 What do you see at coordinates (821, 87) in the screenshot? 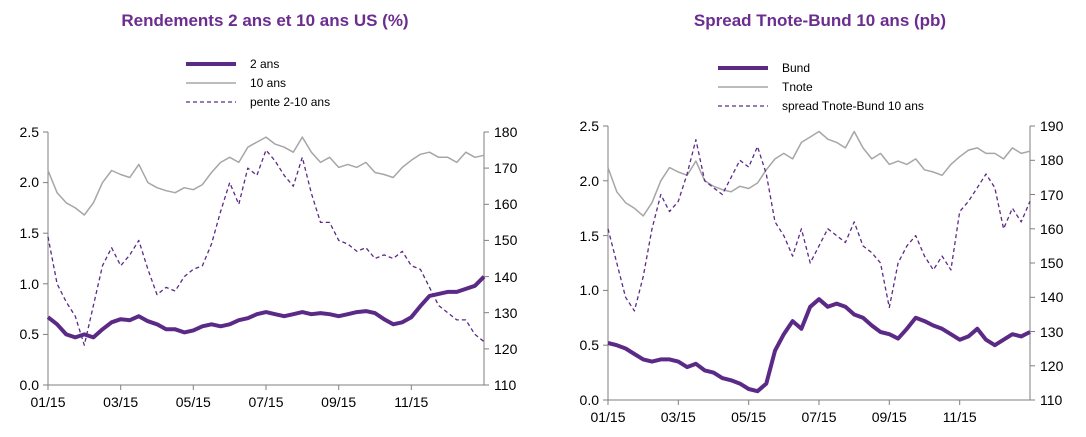
I see `legend: Bund Tnote spread Tnote-Bund 10 ans` at bounding box center [821, 87].